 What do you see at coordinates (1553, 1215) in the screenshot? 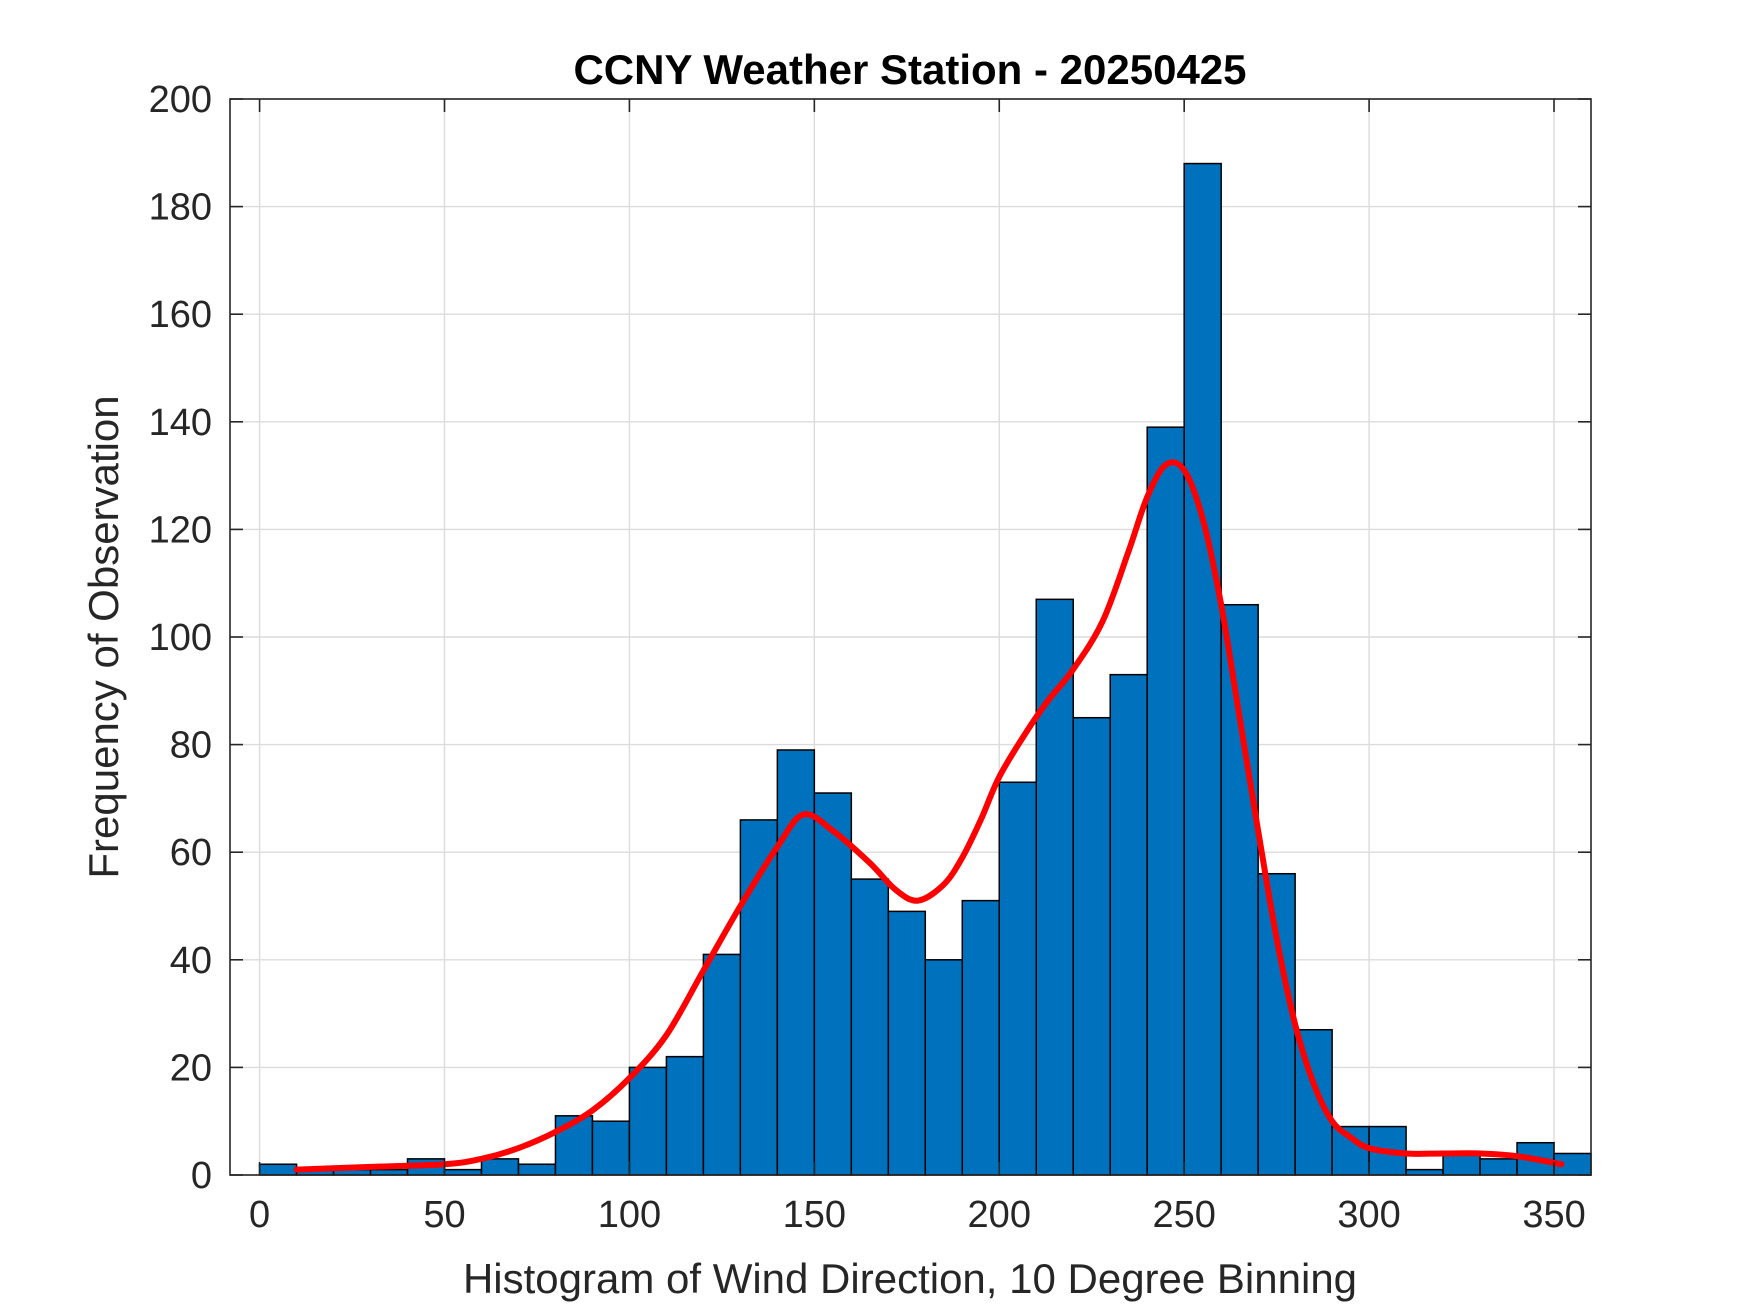
I see `x-tick-label: 350` at bounding box center [1553, 1215].